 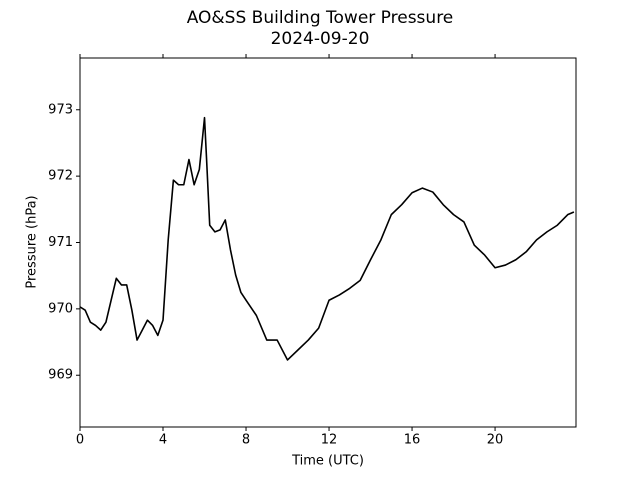 What do you see at coordinates (60, 308) in the screenshot?
I see `y-tick-label: 970` at bounding box center [60, 308].